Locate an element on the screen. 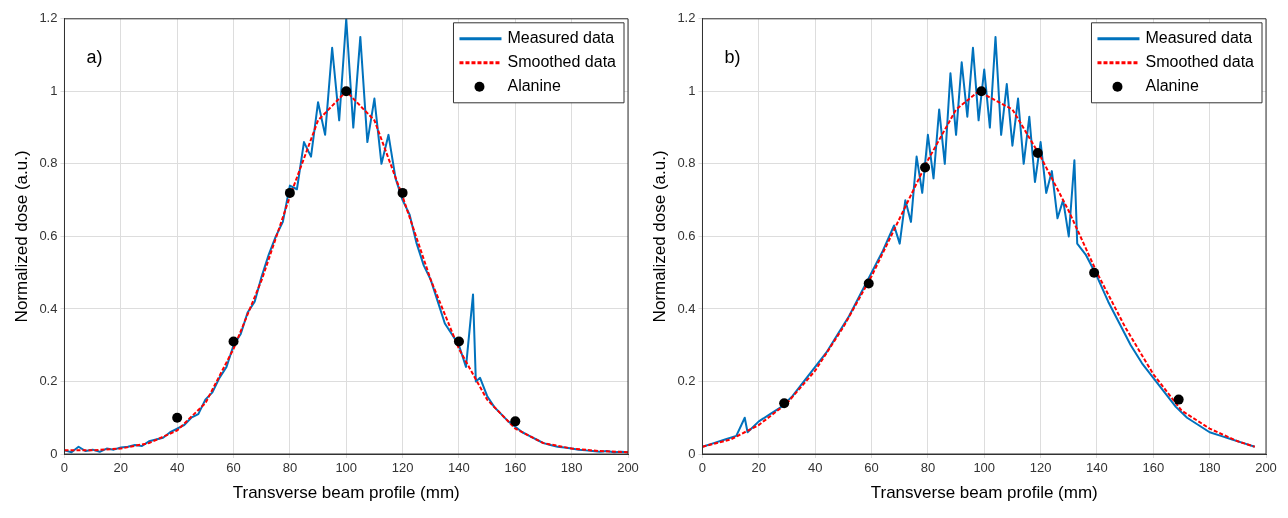 The width and height of the screenshot is (1288, 518). annotation: a) is located at coordinates (94, 56).